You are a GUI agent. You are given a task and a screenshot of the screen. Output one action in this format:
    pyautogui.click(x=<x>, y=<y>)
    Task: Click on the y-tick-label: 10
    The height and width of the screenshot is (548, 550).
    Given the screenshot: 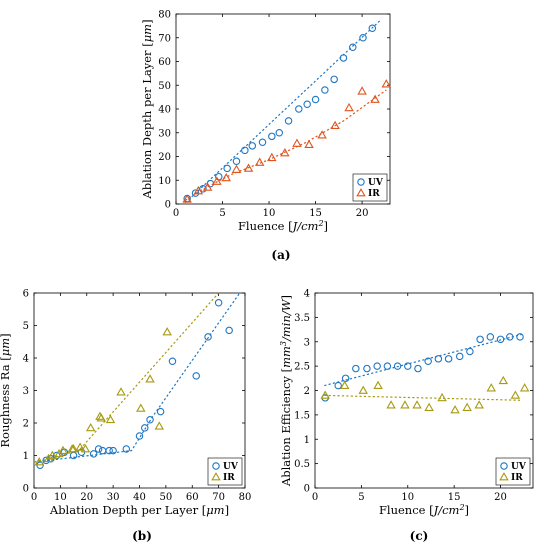 What is the action you would take?
    pyautogui.click(x=164, y=181)
    